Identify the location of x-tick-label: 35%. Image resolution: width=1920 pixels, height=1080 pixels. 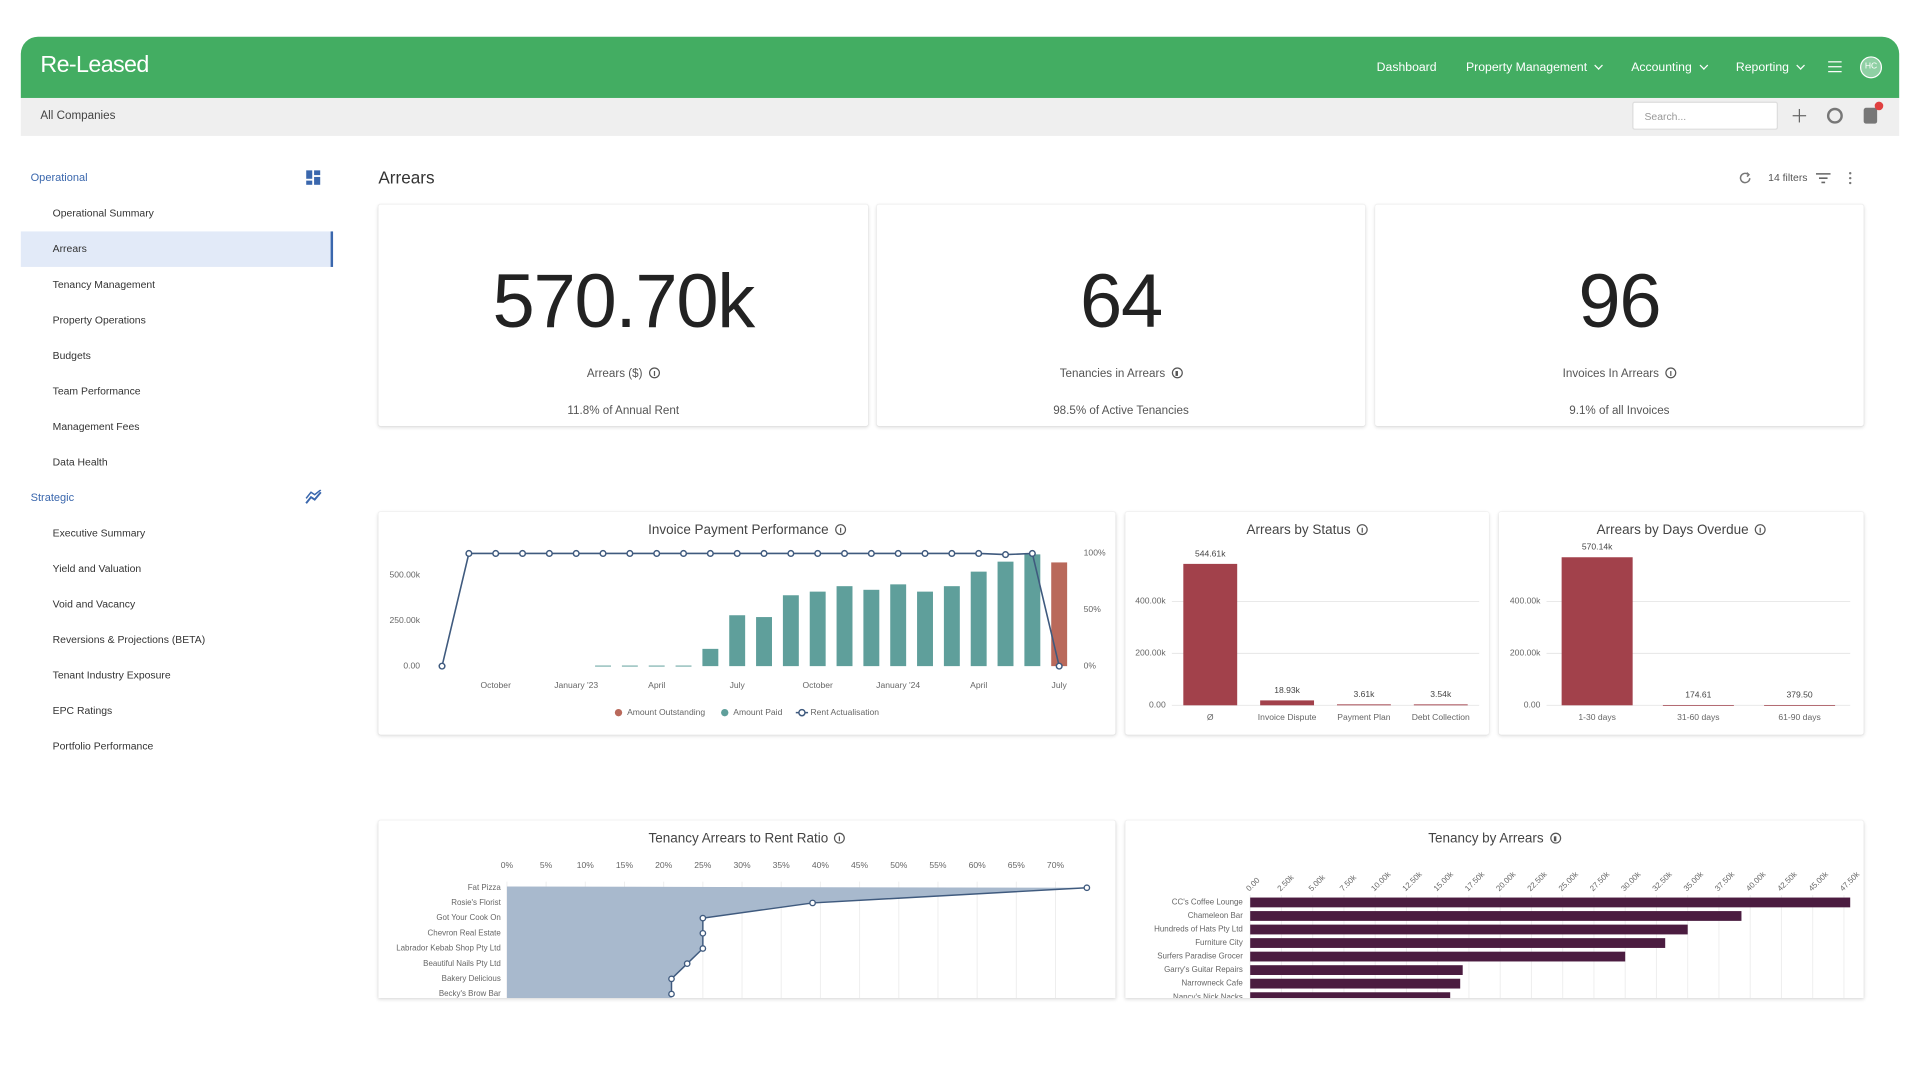
(782, 865).